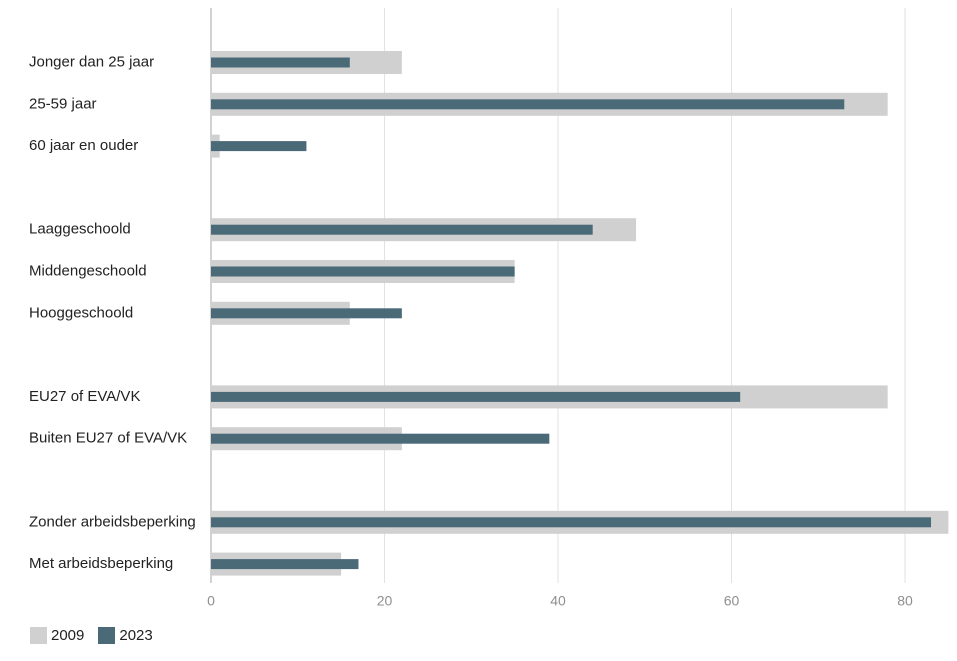 The image size is (957, 661). Describe the element at coordinates (91, 61) in the screenshot. I see `category-label-0: Jonger dan 25 jaar` at that location.